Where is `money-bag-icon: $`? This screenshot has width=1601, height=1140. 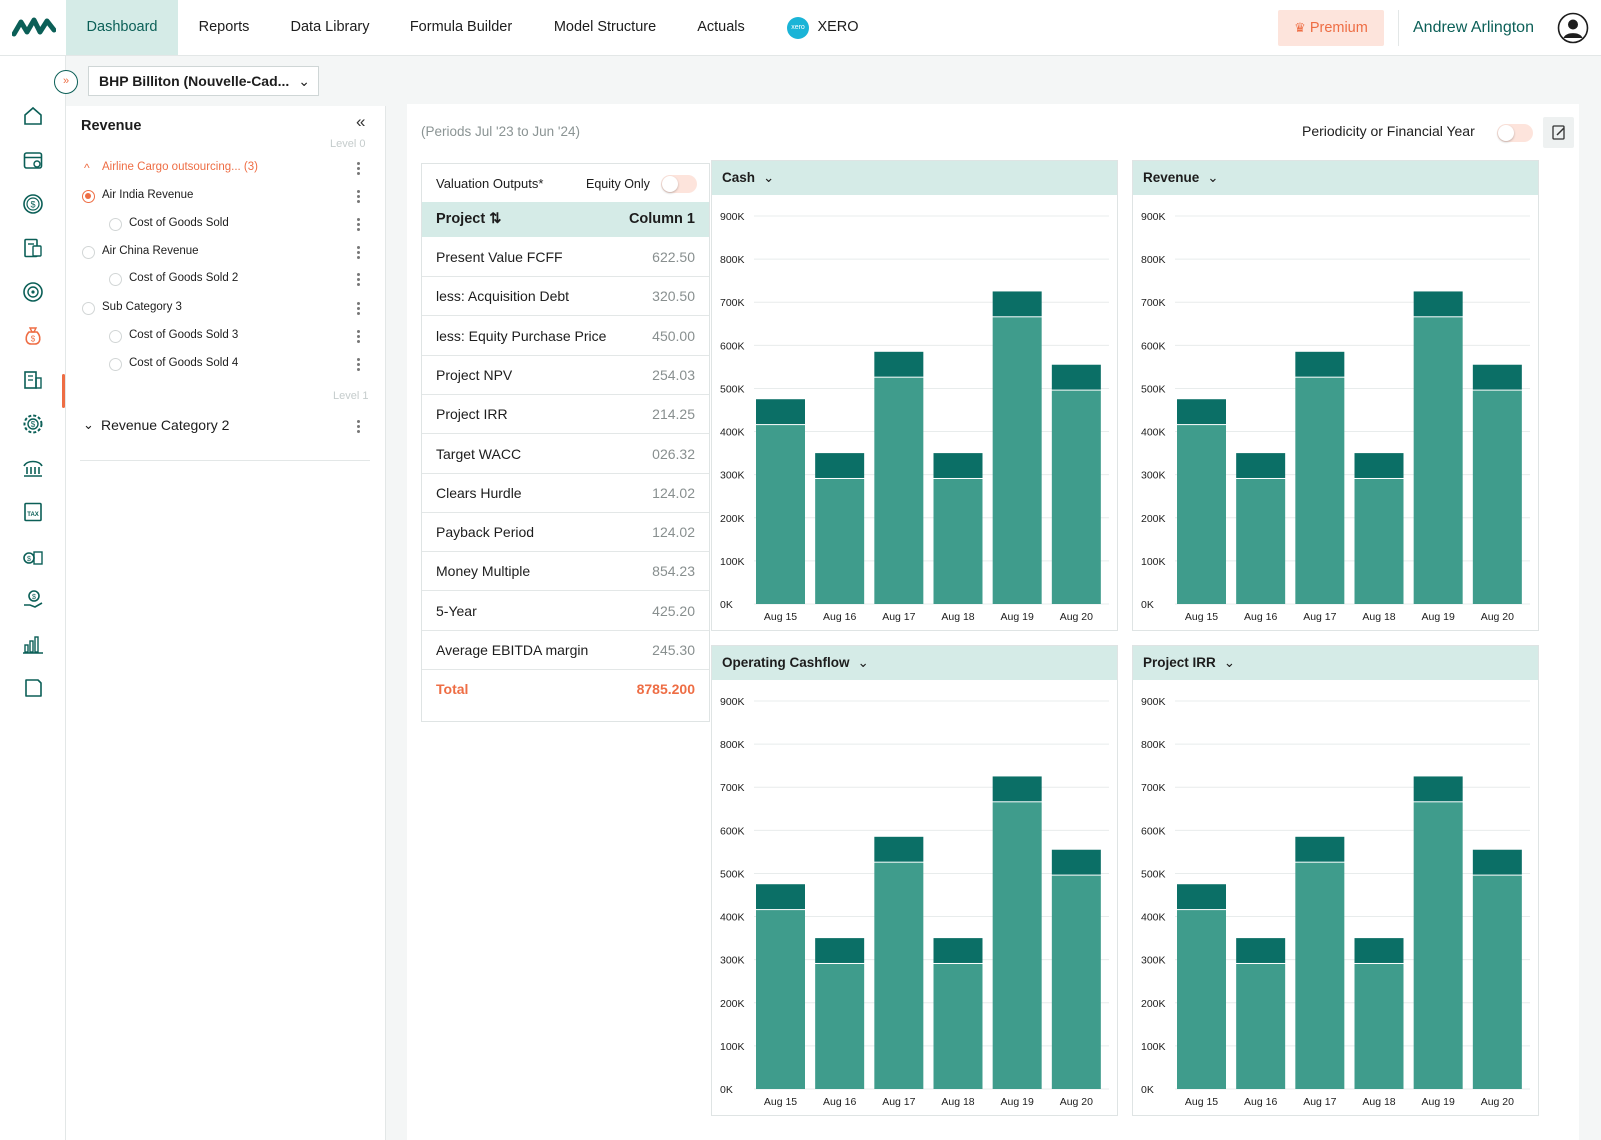
money-bag-icon: $ is located at coordinates (33, 336).